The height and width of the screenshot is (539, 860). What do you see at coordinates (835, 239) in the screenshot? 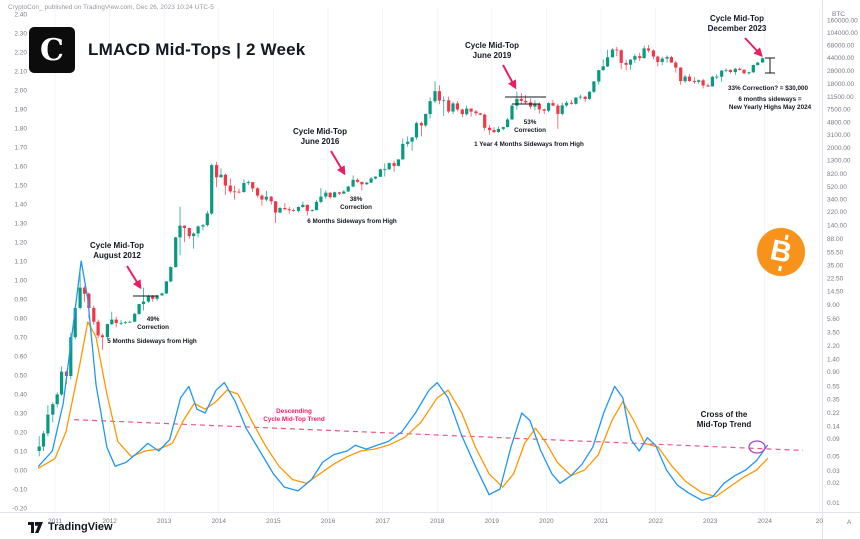
I see `price-axis-label: 88.00` at bounding box center [835, 239].